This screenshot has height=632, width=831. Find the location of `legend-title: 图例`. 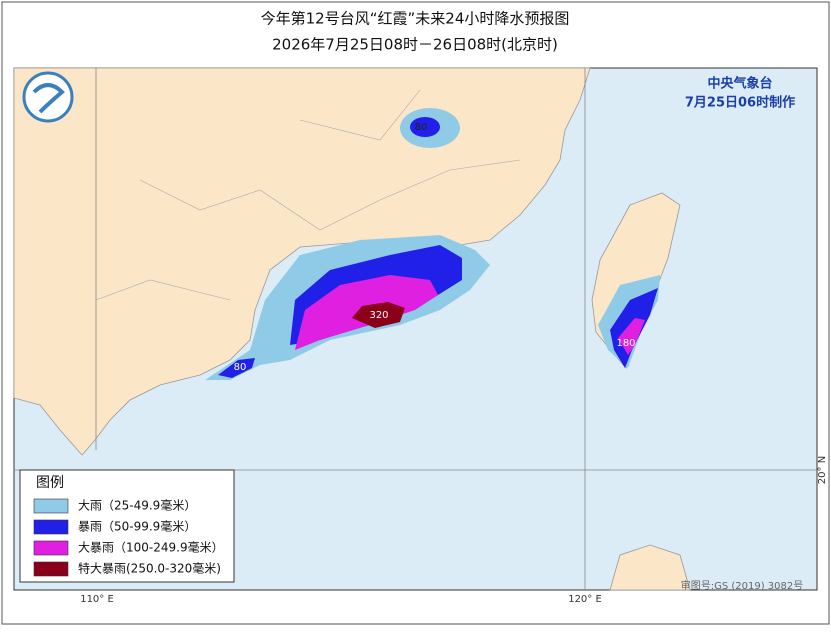

legend-title: 图例 is located at coordinates (50, 483).